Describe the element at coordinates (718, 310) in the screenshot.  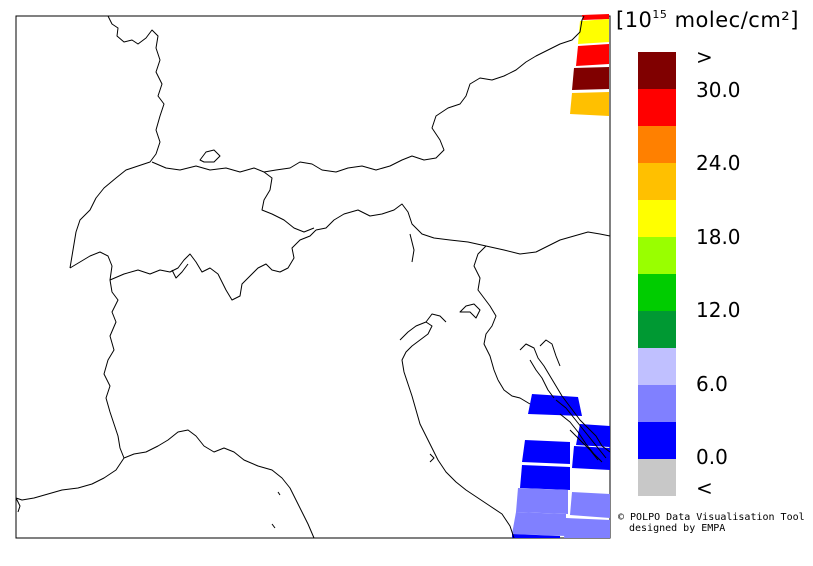
I see `tick-label-12: 12.0` at that location.